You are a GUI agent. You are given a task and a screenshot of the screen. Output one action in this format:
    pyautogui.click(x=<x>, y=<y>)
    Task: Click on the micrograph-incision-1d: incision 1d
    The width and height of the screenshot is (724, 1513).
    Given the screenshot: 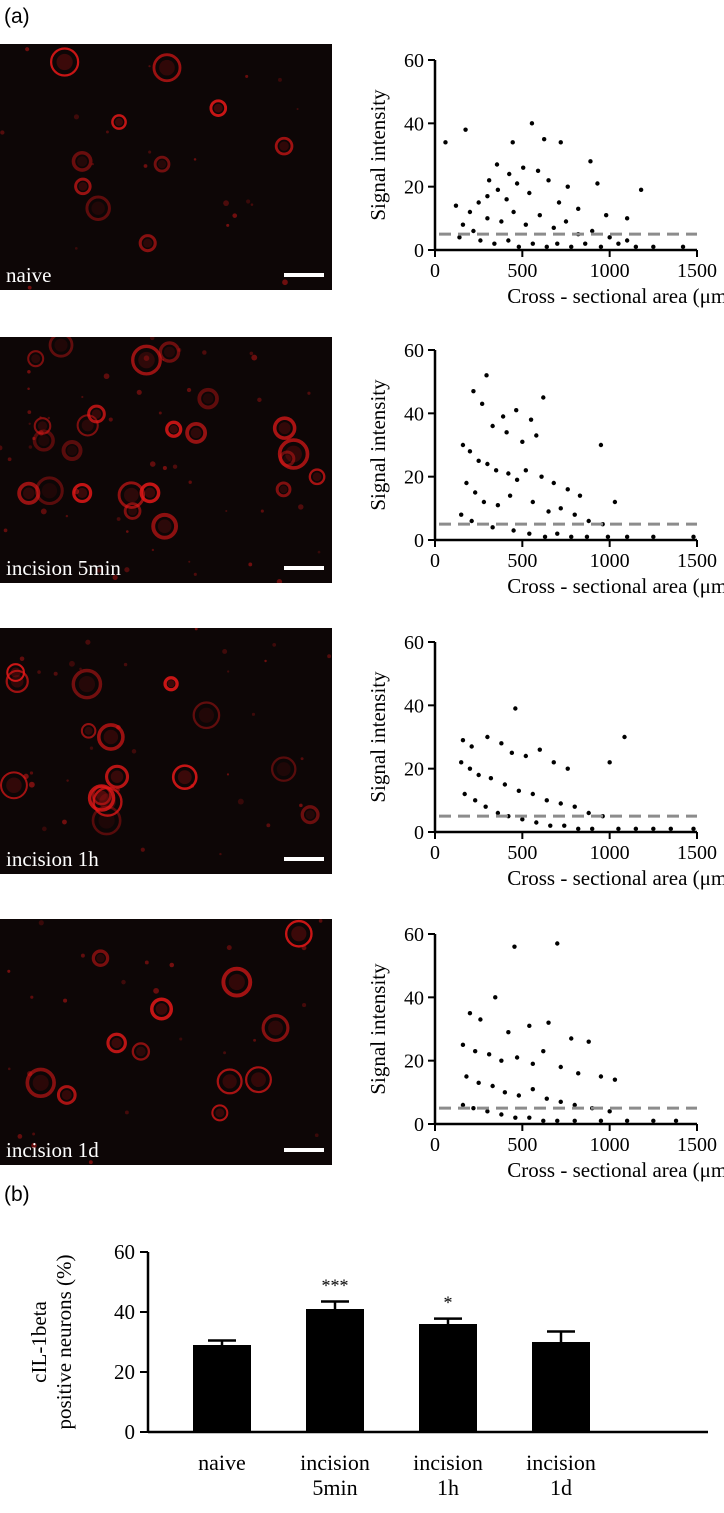 What is the action you would take?
    pyautogui.click(x=166, y=1042)
    